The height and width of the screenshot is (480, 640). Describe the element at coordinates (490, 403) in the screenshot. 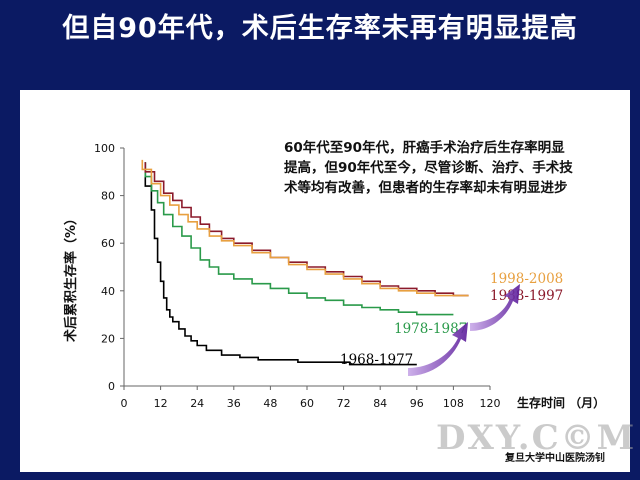

I see `x-tick-label: 120` at that location.